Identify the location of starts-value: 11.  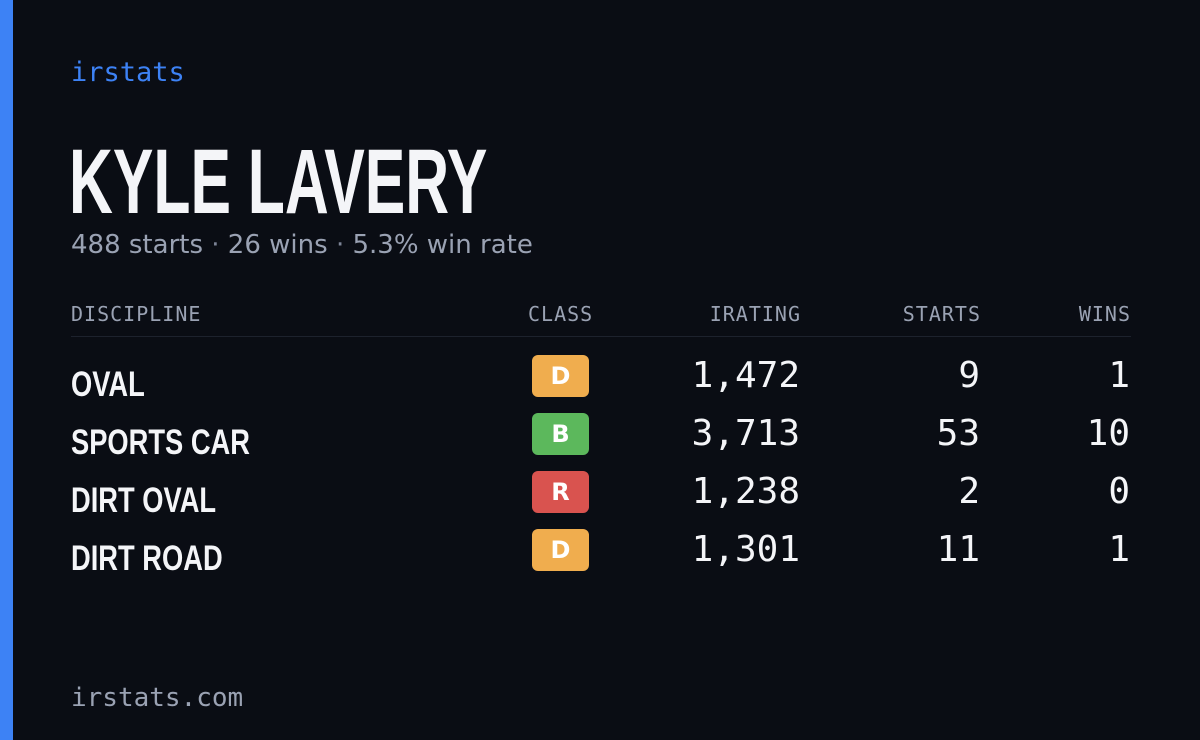
(958, 549).